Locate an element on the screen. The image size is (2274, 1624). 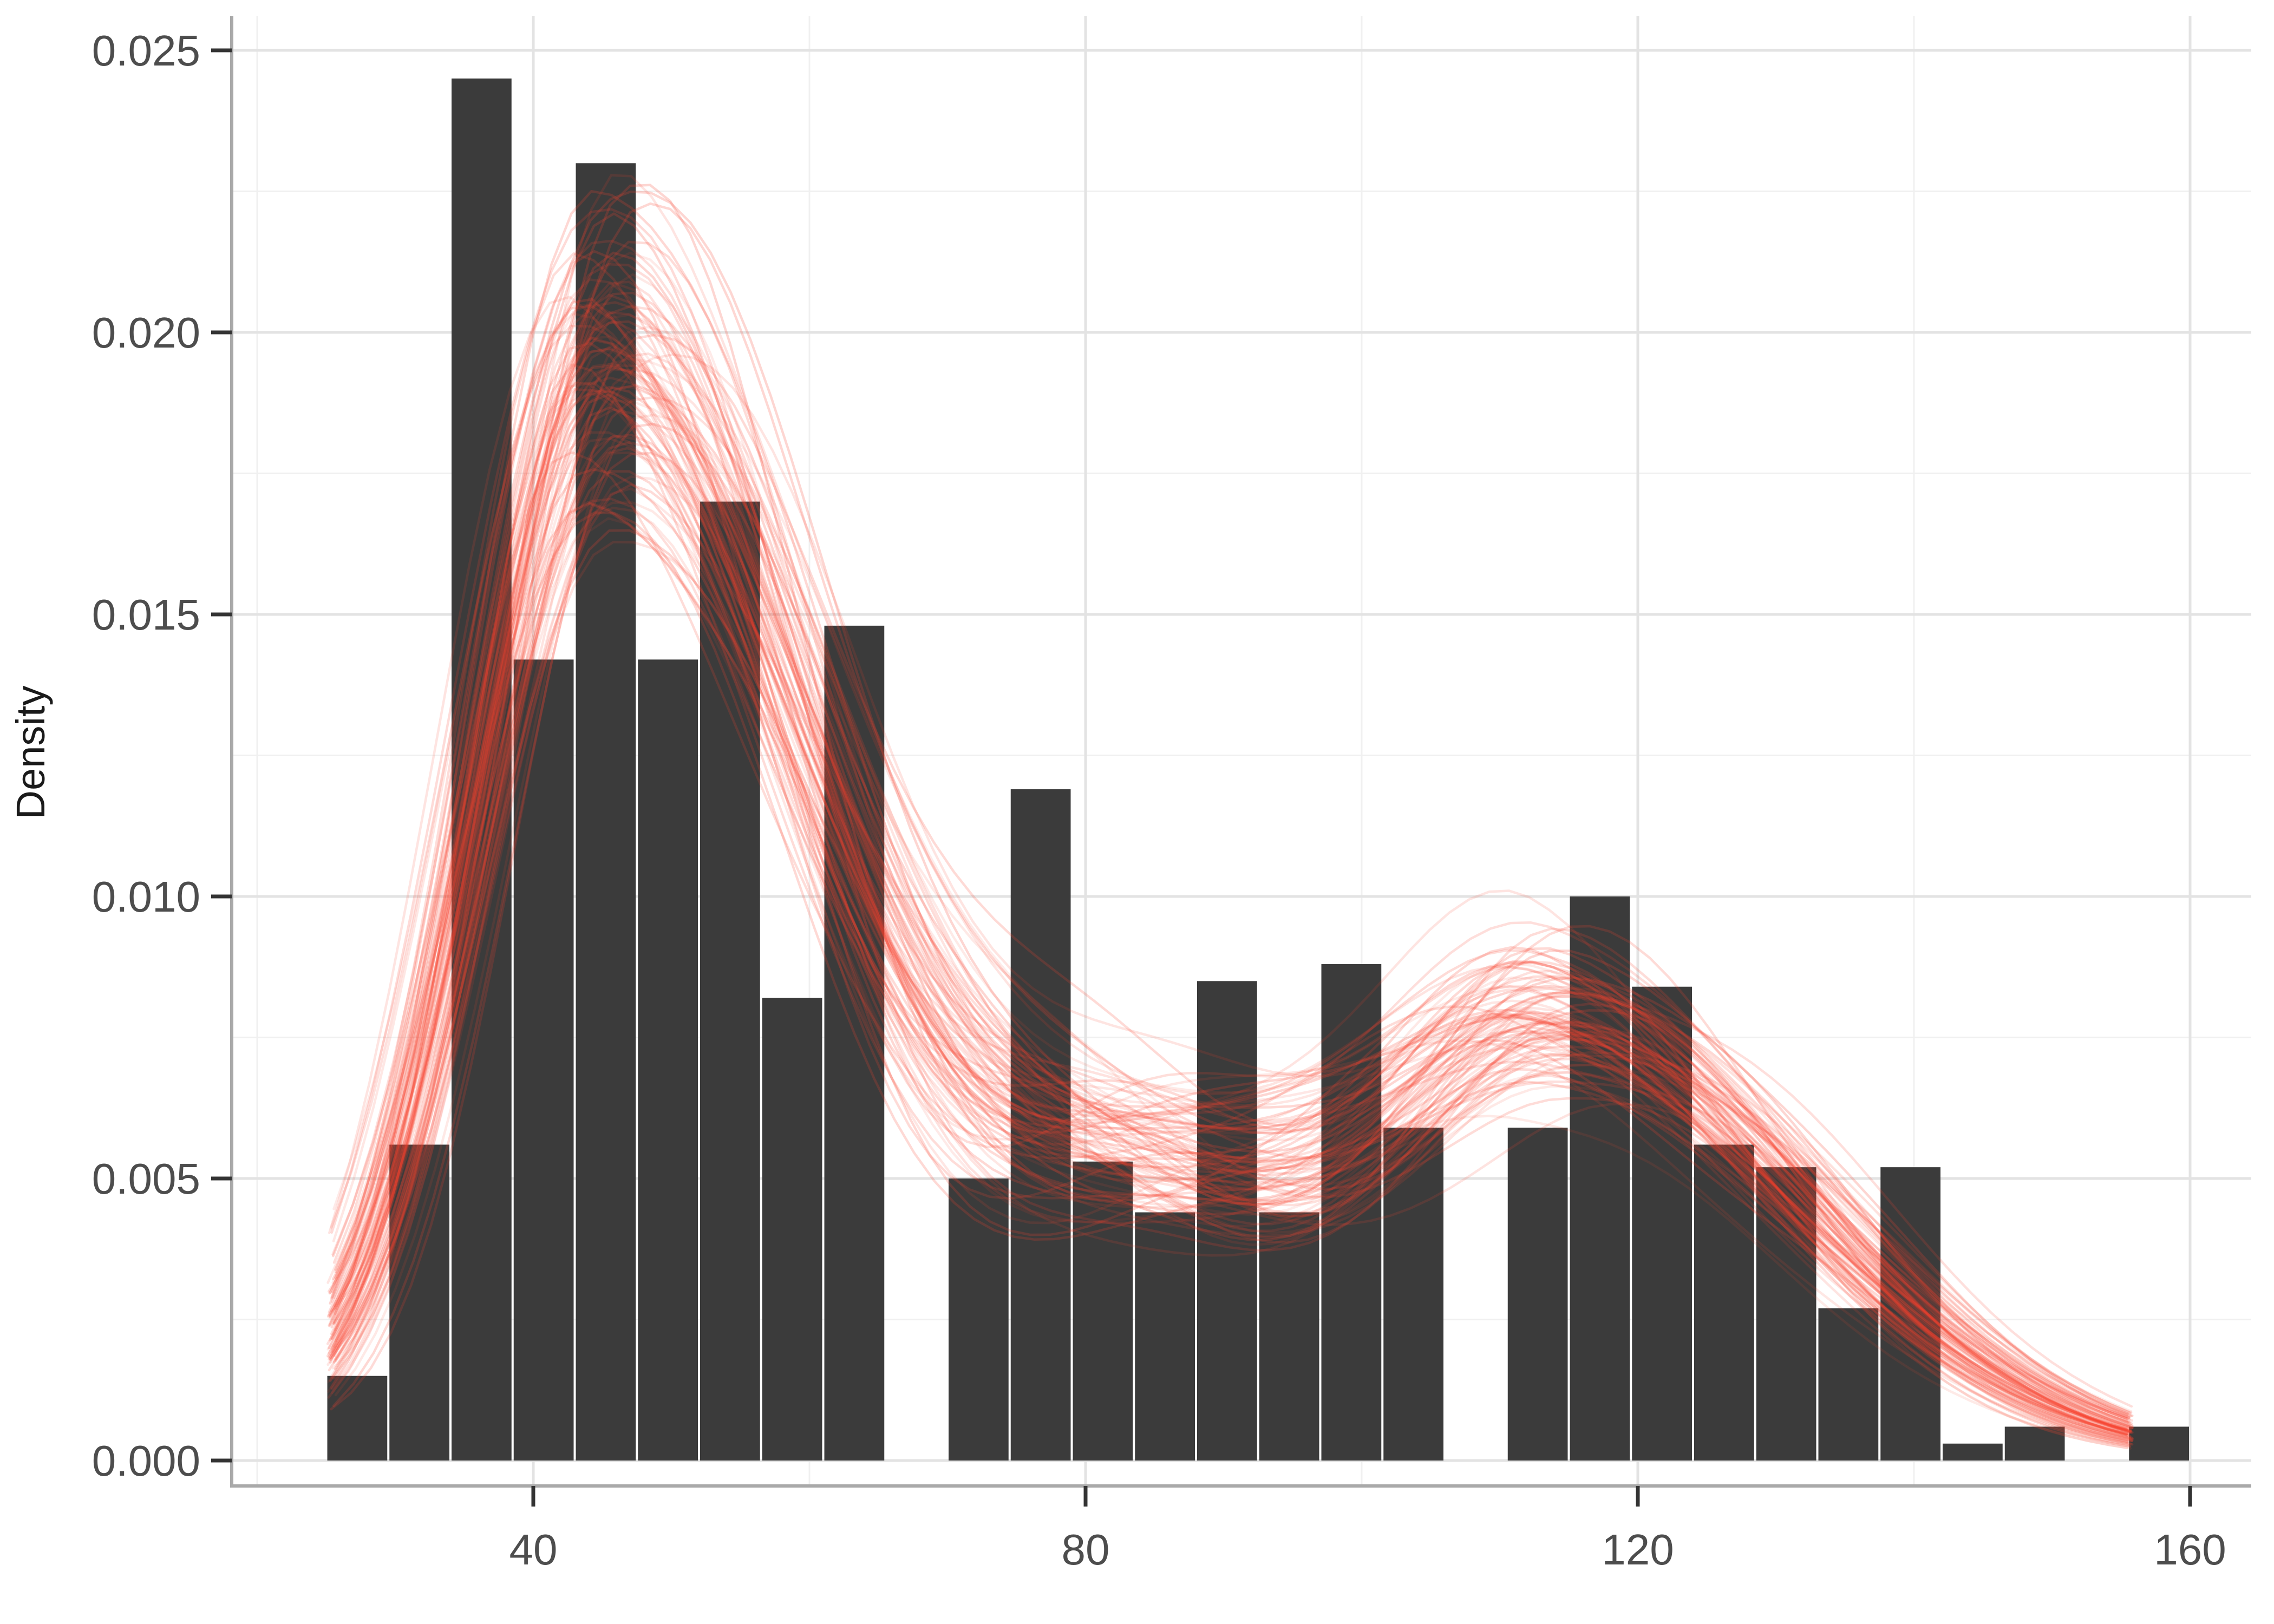
x-tick-label: 120 is located at coordinates (1638, 1549).